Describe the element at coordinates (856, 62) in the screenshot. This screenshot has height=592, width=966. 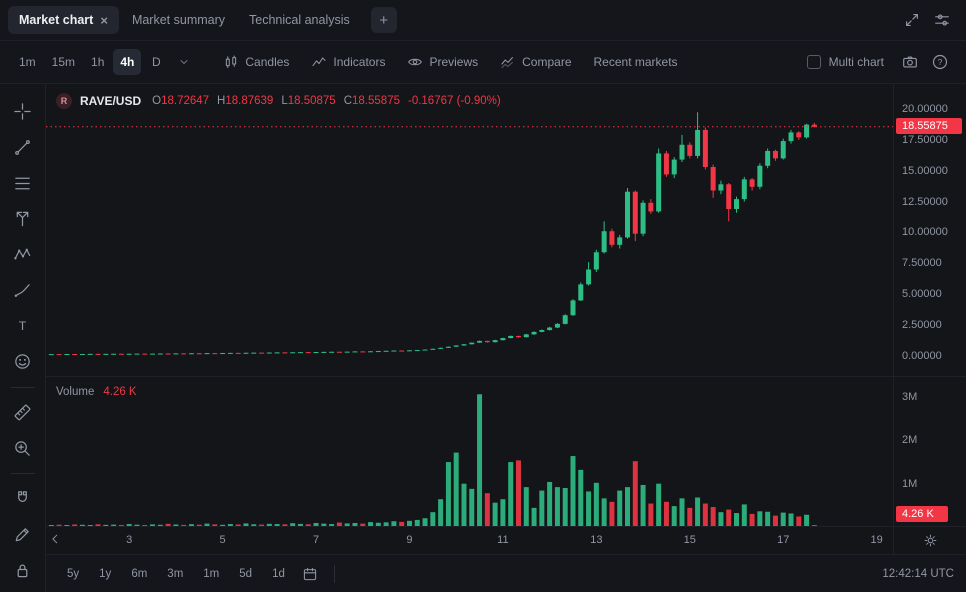
I see `multi-chart-label: Multi chart` at that location.